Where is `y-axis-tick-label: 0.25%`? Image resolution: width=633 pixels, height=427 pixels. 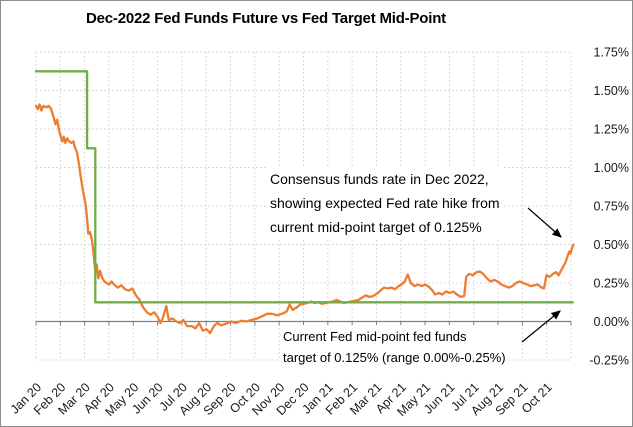 y-axis-tick-label: 0.25% is located at coordinates (611, 284).